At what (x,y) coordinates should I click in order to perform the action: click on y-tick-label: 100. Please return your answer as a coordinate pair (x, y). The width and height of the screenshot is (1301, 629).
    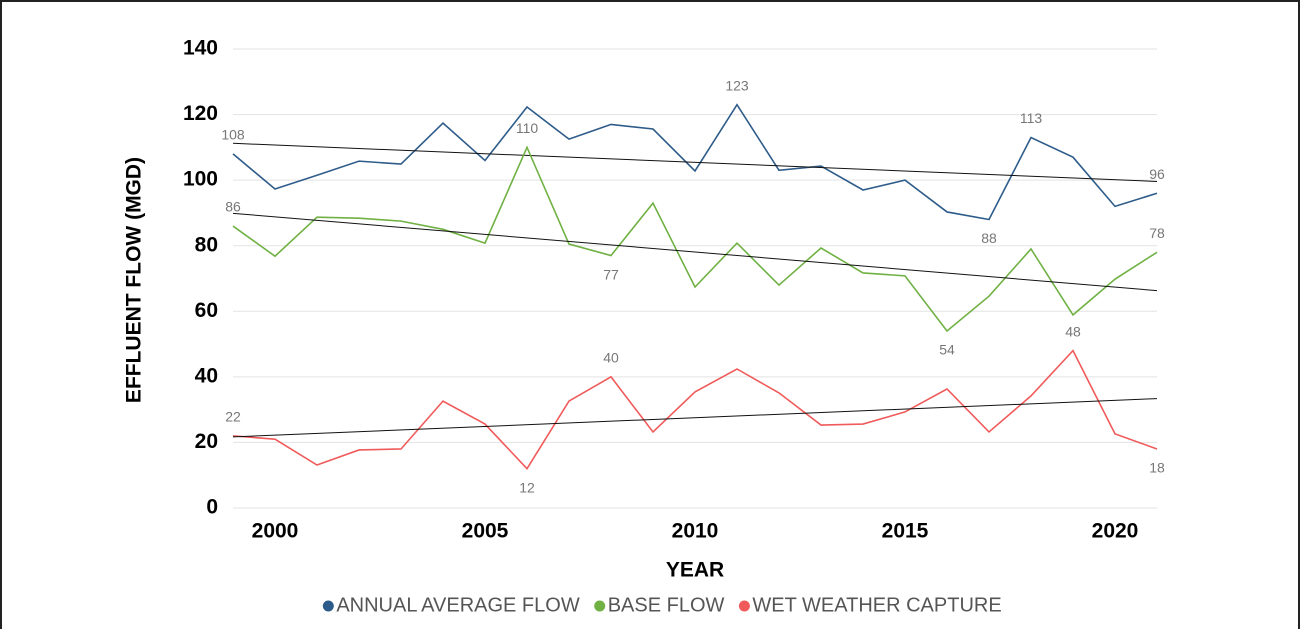
    Looking at the image, I should click on (200, 179).